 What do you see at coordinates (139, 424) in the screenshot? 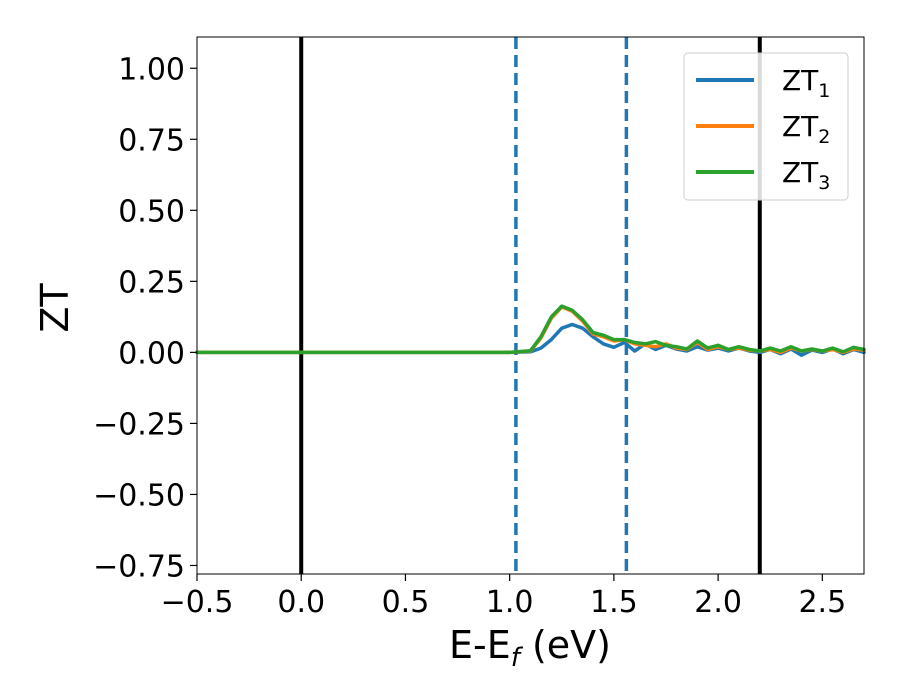
I see `y-tick-label: −0.25` at bounding box center [139, 424].